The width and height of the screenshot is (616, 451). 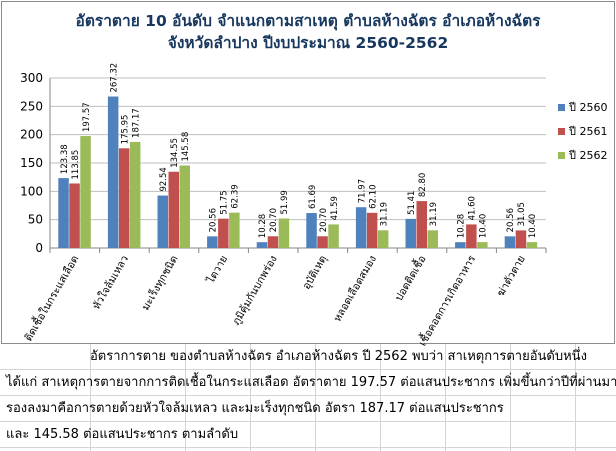 I want to click on data-label: 134.55, so click(x=175, y=153).